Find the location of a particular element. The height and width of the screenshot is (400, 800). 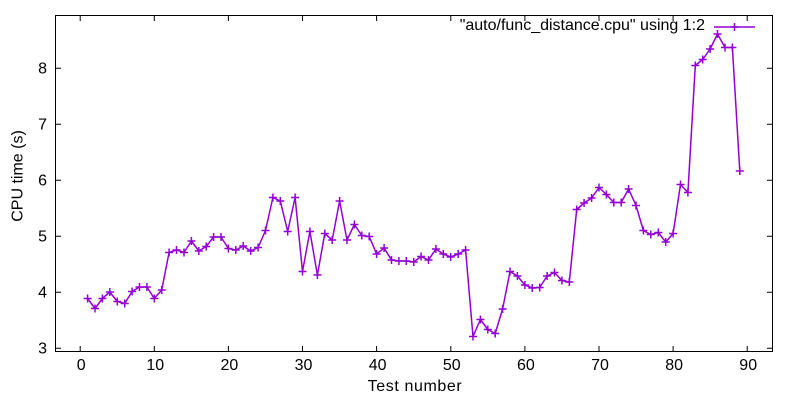

svg-text: 0 is located at coordinates (81, 365).